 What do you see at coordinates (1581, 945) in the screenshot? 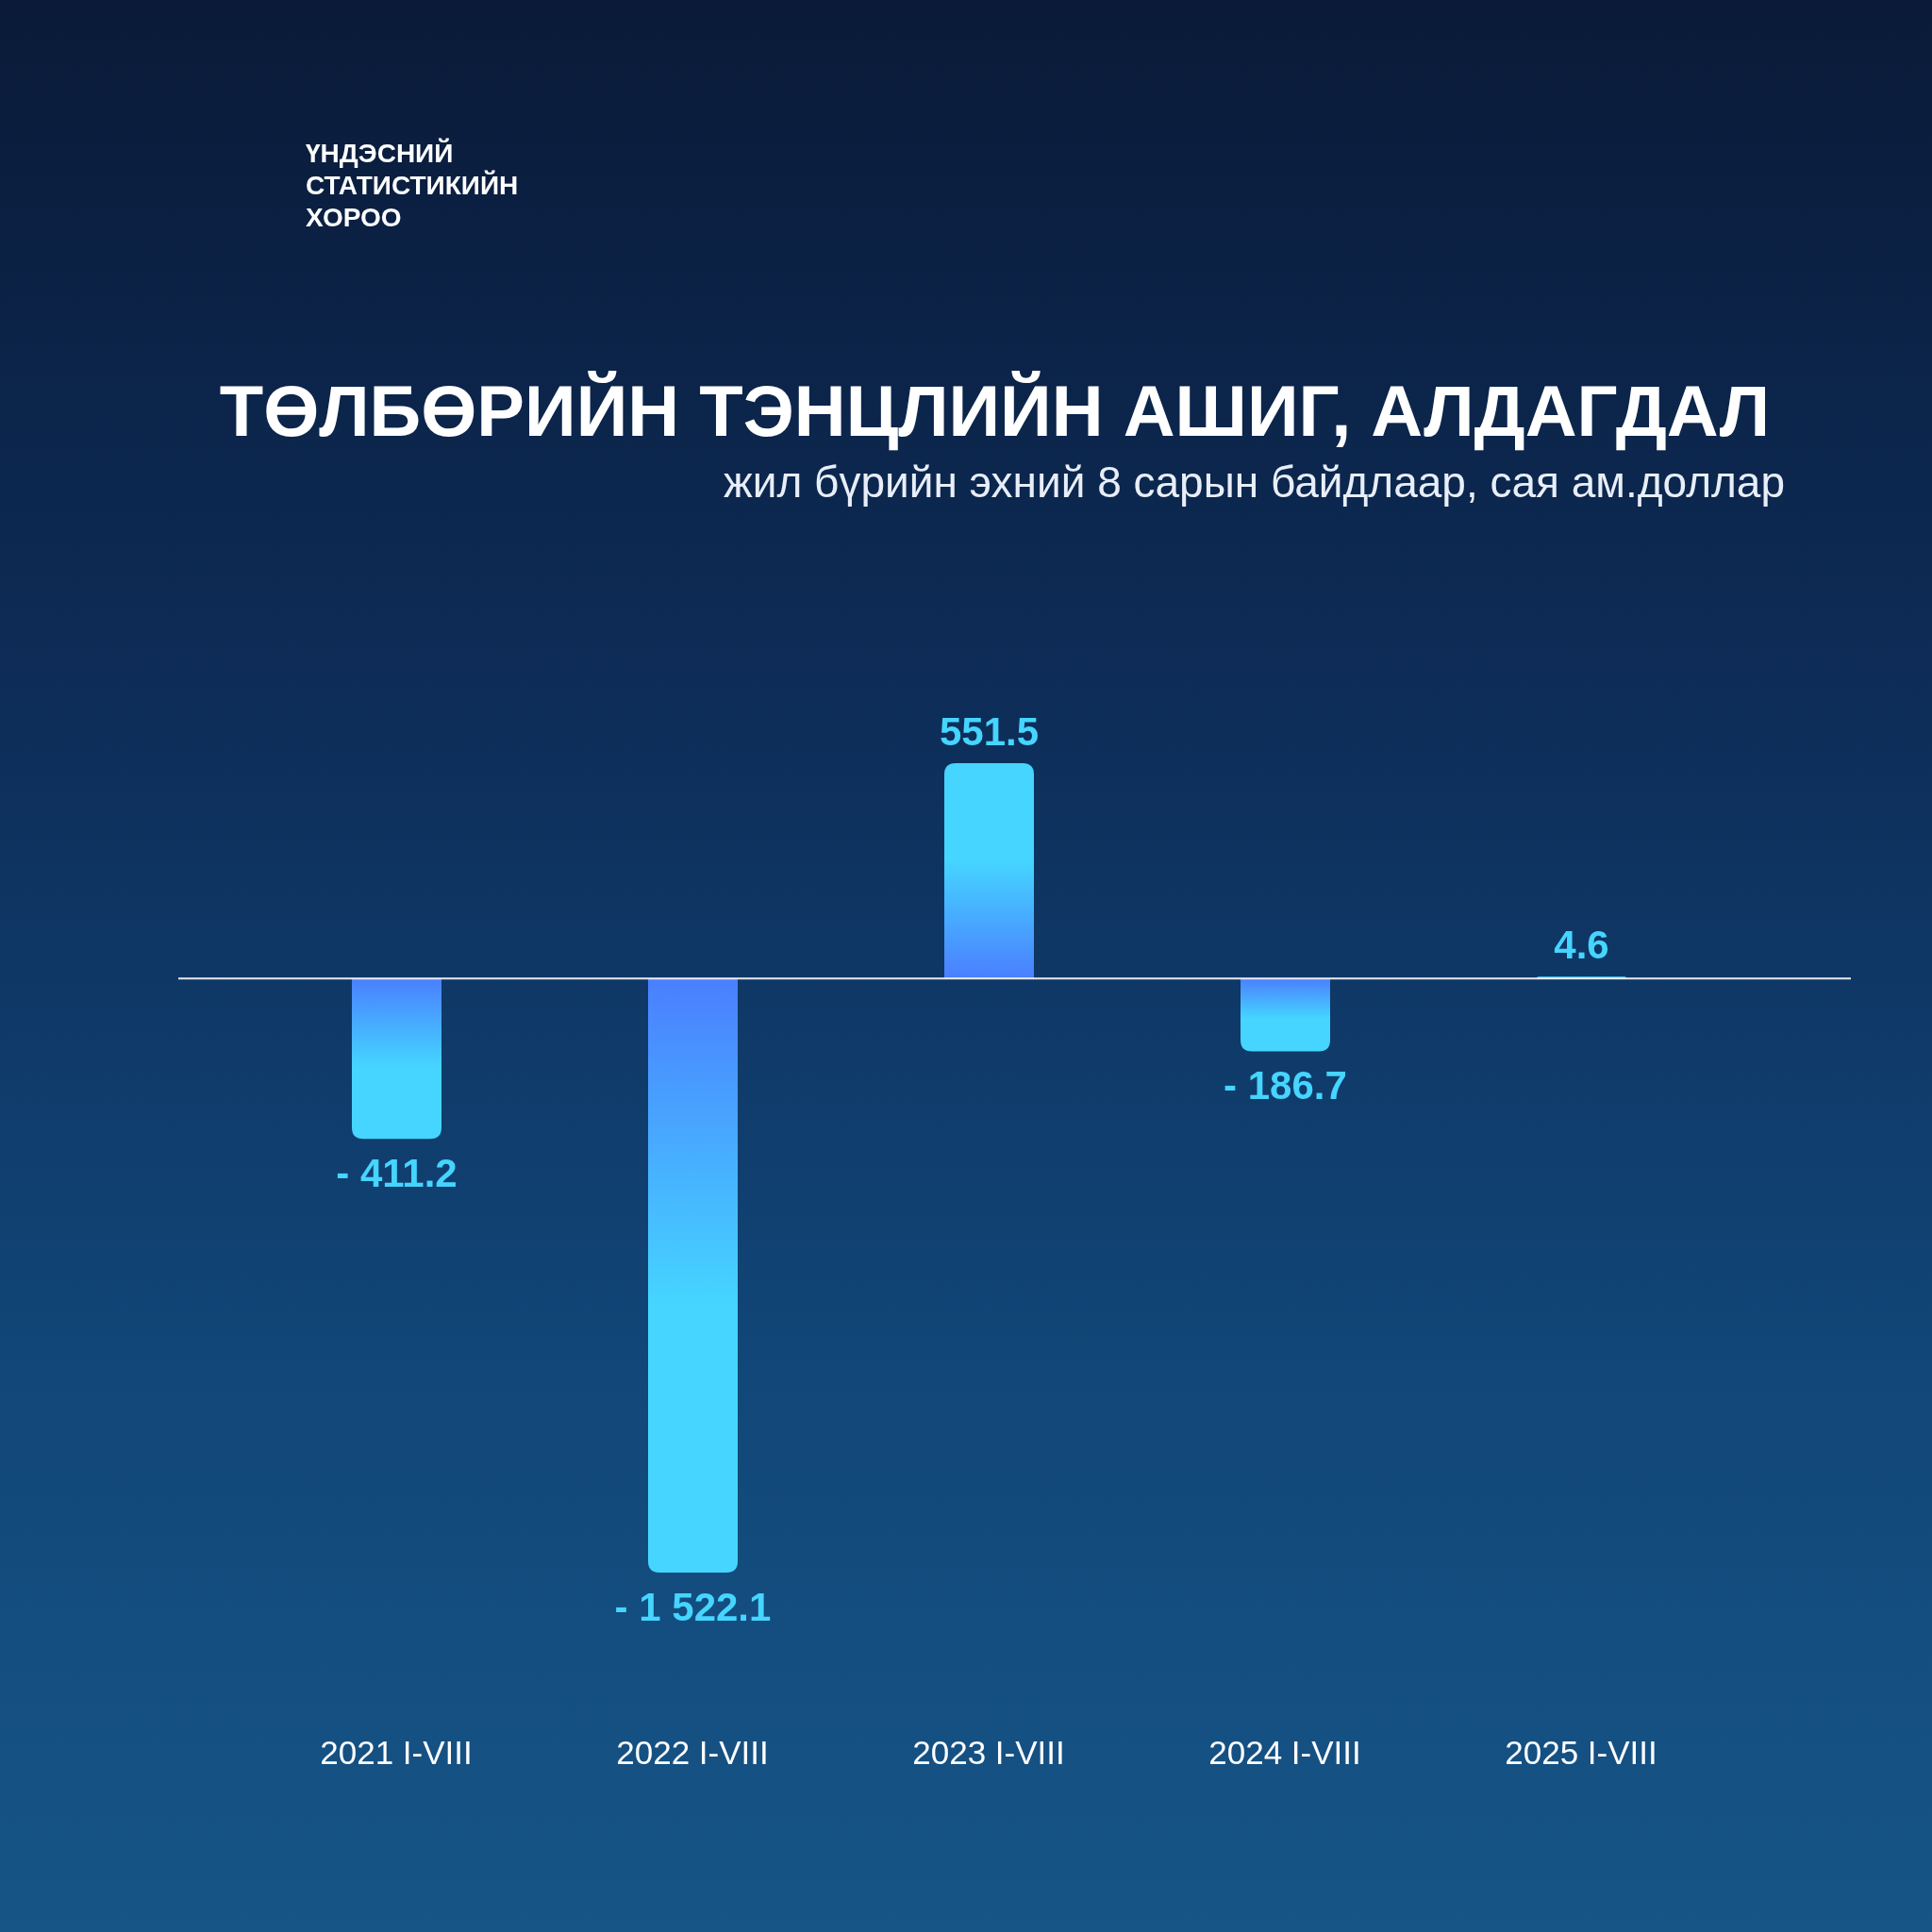
I see `data-label: 4.6` at bounding box center [1581, 945].